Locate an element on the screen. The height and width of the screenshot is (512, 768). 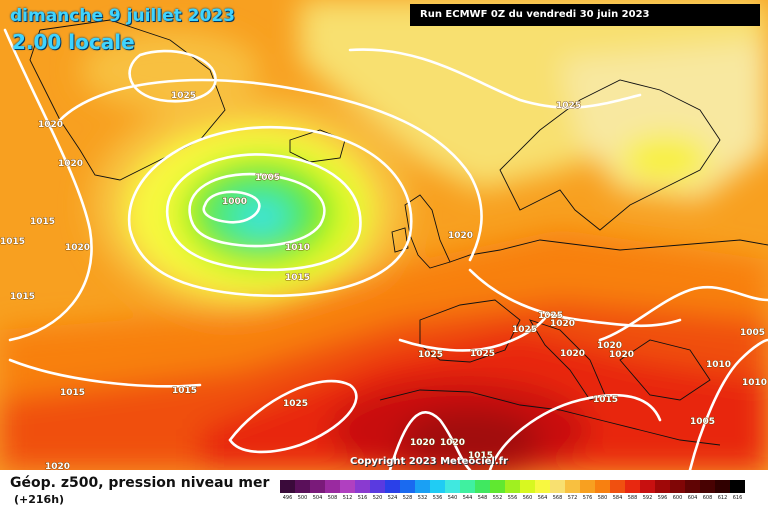
scale-step: 520 is located at coordinates (377, 491).